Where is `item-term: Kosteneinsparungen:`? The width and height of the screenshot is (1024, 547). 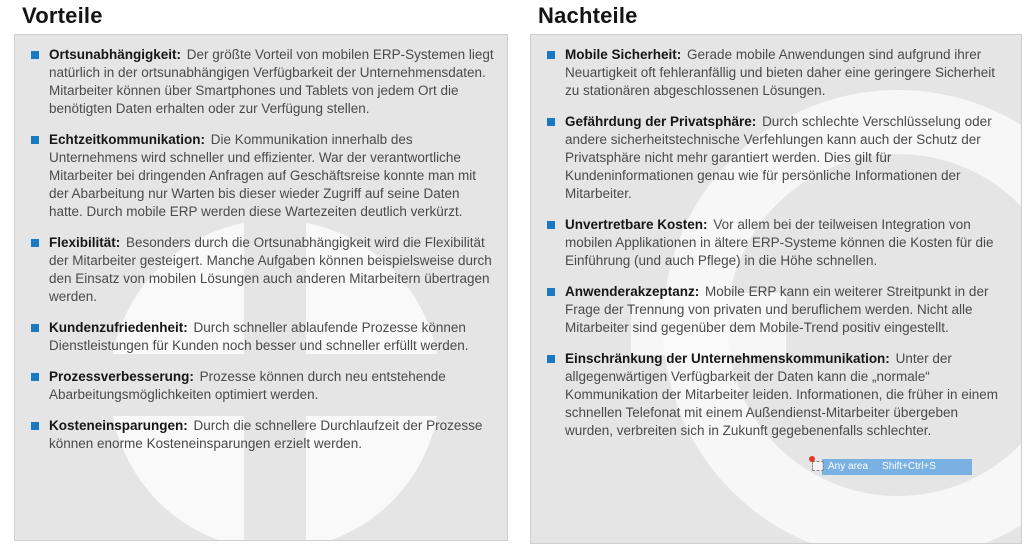 item-term: Kosteneinsparungen: is located at coordinates (118, 425).